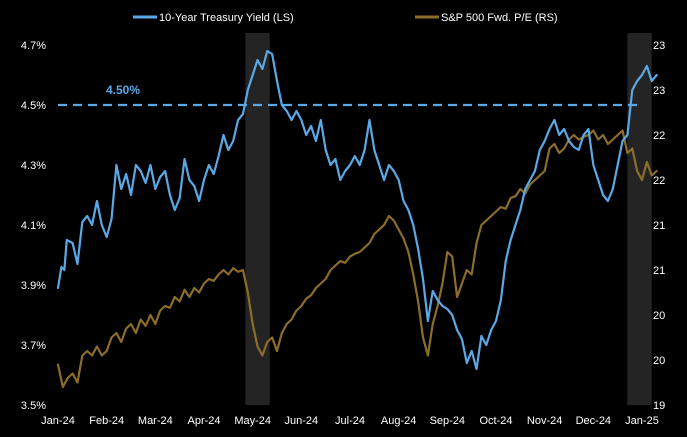 Image resolution: width=687 pixels, height=437 pixels. Describe the element at coordinates (447, 421) in the screenshot. I see `x-tick-label: Sep-24` at that location.